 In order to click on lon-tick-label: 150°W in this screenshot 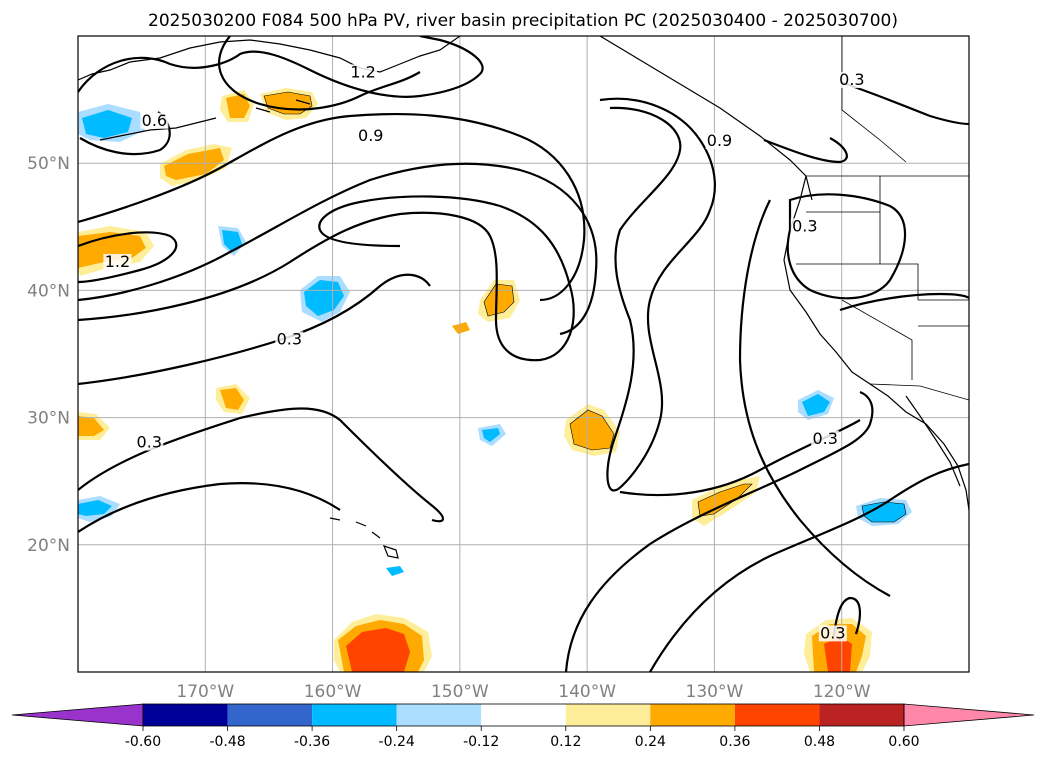, I will do `click(460, 692)`.